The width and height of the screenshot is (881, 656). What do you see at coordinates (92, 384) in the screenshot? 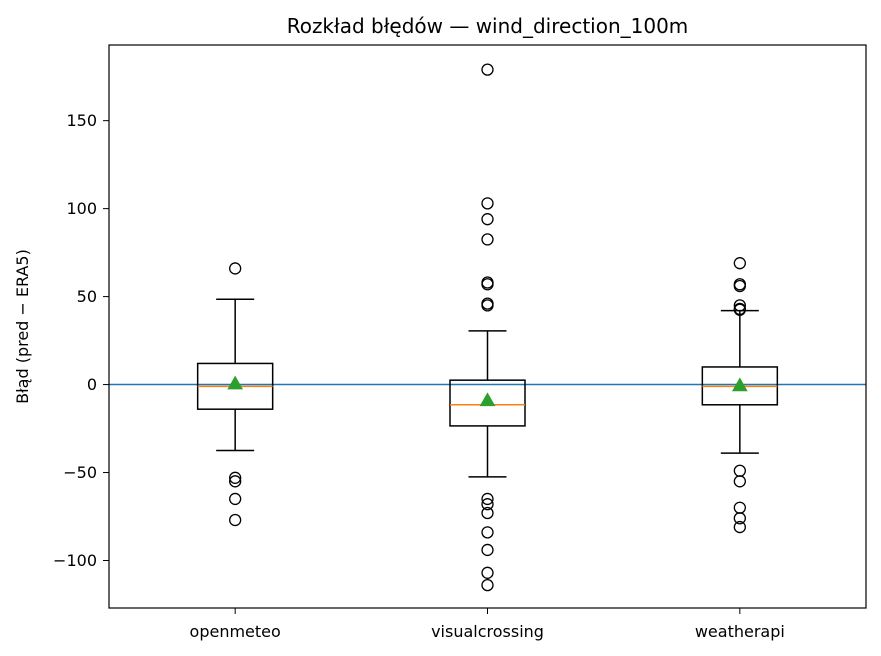
I see `y-tick-label: 0` at bounding box center [92, 384].